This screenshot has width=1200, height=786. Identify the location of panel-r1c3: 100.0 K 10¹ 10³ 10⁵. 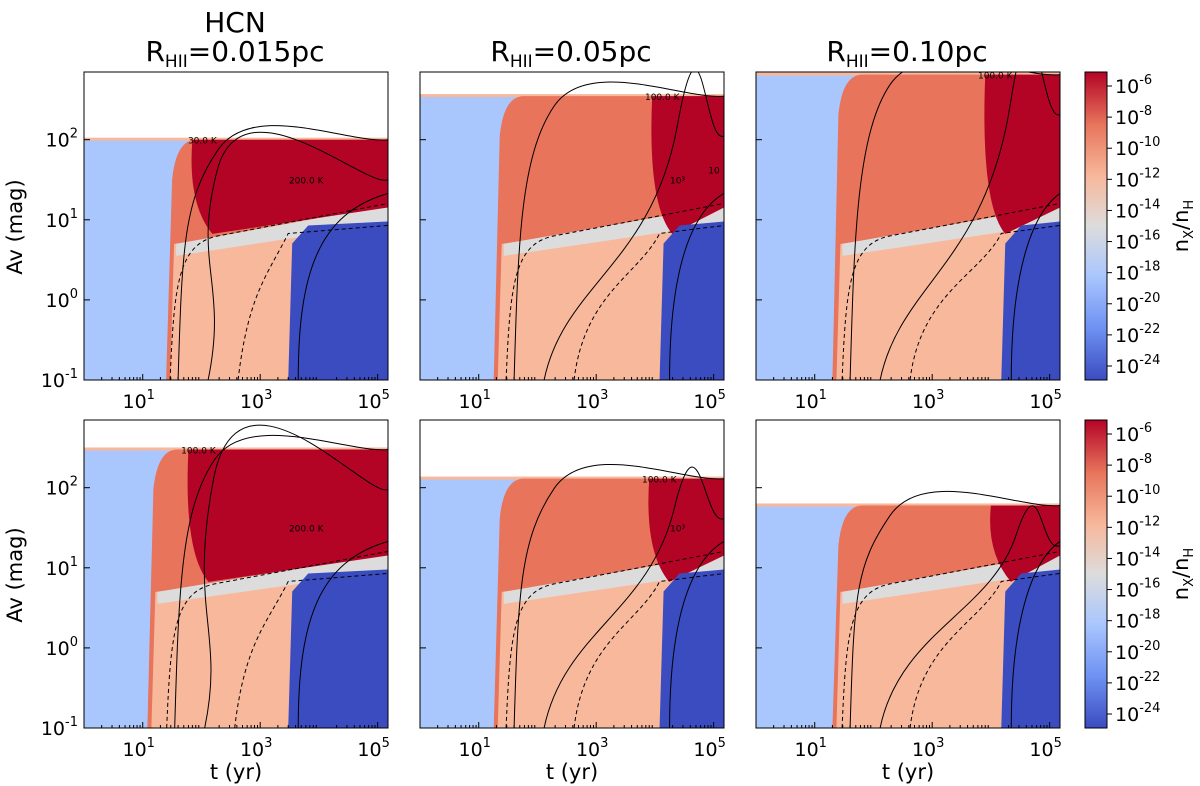
(908, 242).